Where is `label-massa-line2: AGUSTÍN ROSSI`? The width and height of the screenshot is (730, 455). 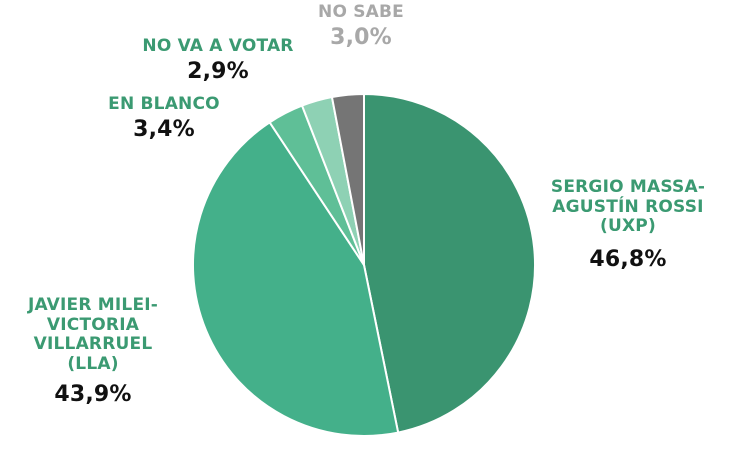
label-massa-line2: AGUSTÍN ROSSI is located at coordinates (628, 206).